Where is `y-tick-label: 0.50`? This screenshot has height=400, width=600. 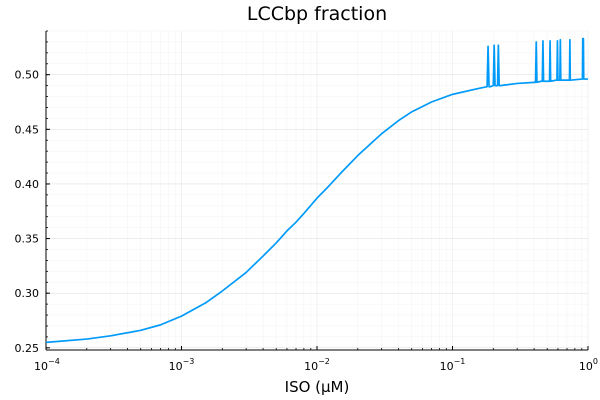
y-tick-label: 0.50 is located at coordinates (27, 75).